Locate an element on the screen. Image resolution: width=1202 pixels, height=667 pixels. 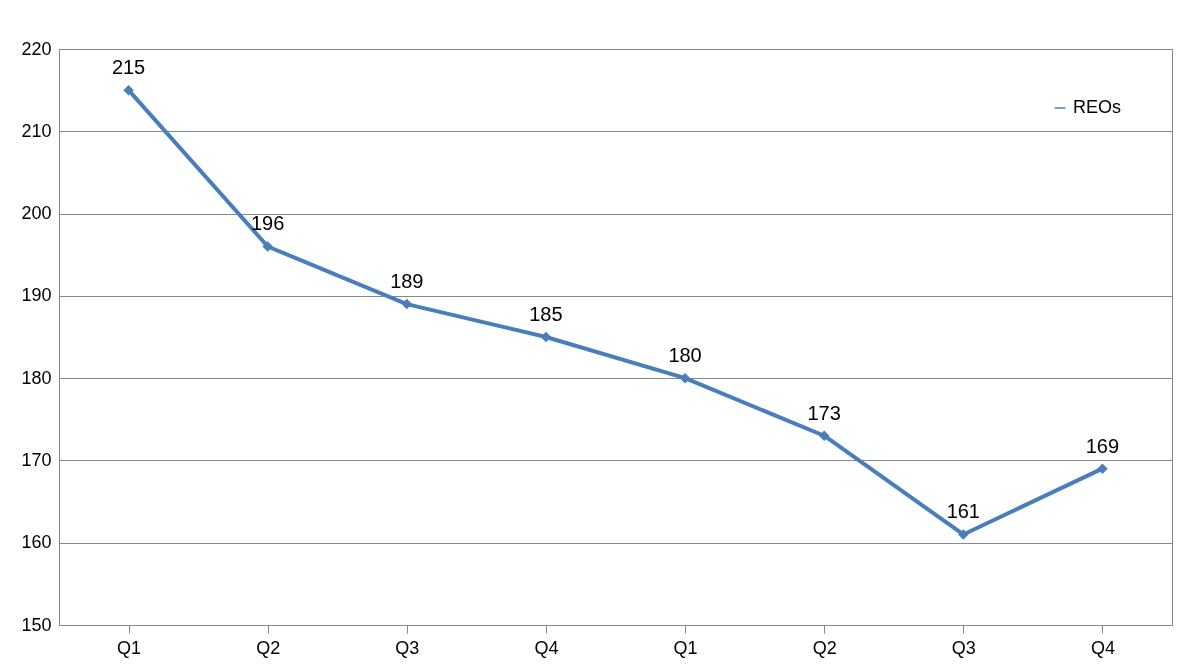
y-tick-label: 190 is located at coordinates (36, 295).